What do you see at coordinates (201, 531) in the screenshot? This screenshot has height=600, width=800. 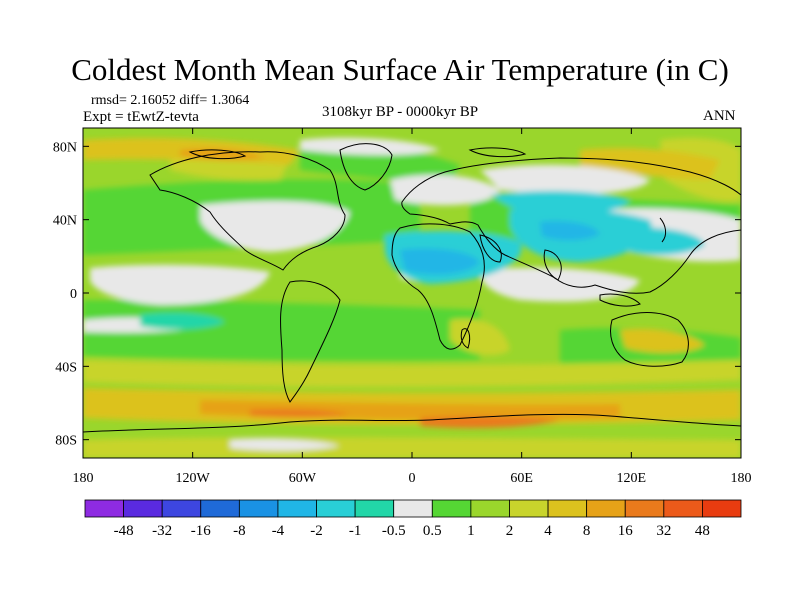 I see `colorbar-label: -16` at bounding box center [201, 531].